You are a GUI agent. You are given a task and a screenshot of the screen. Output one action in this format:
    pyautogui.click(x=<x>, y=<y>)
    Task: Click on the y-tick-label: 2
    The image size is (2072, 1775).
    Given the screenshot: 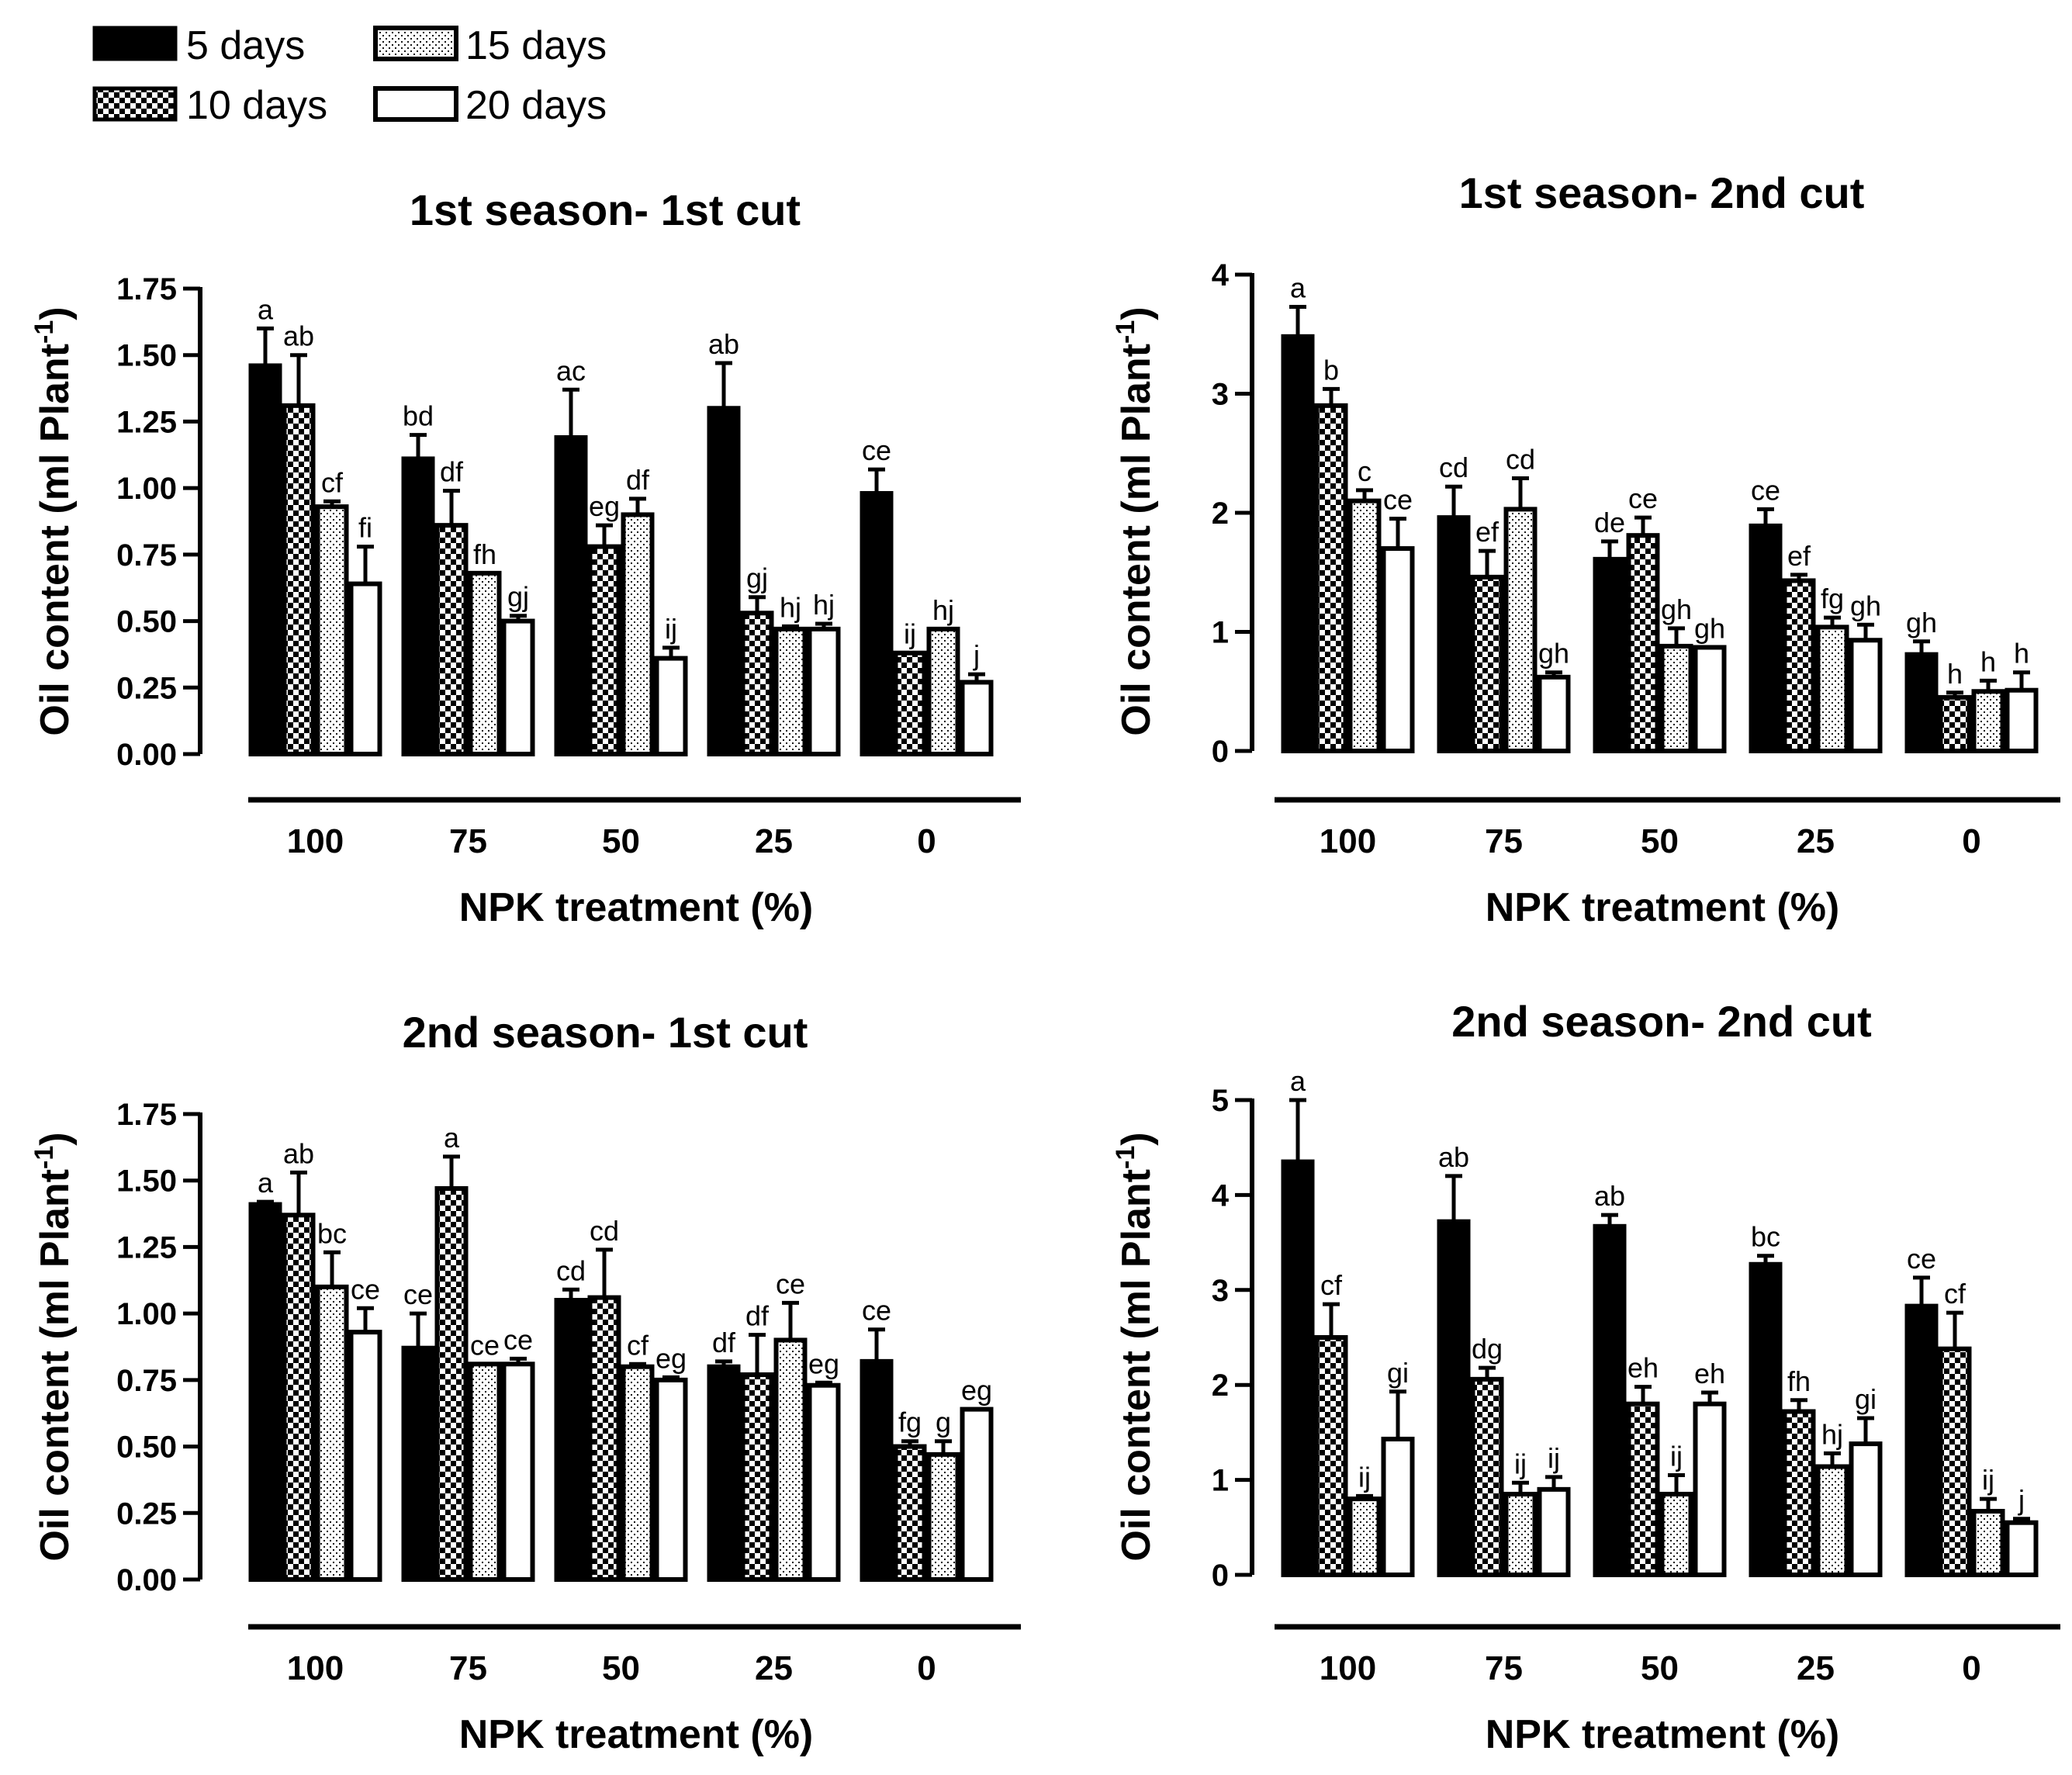 What is the action you would take?
    pyautogui.click(x=1221, y=1386)
    